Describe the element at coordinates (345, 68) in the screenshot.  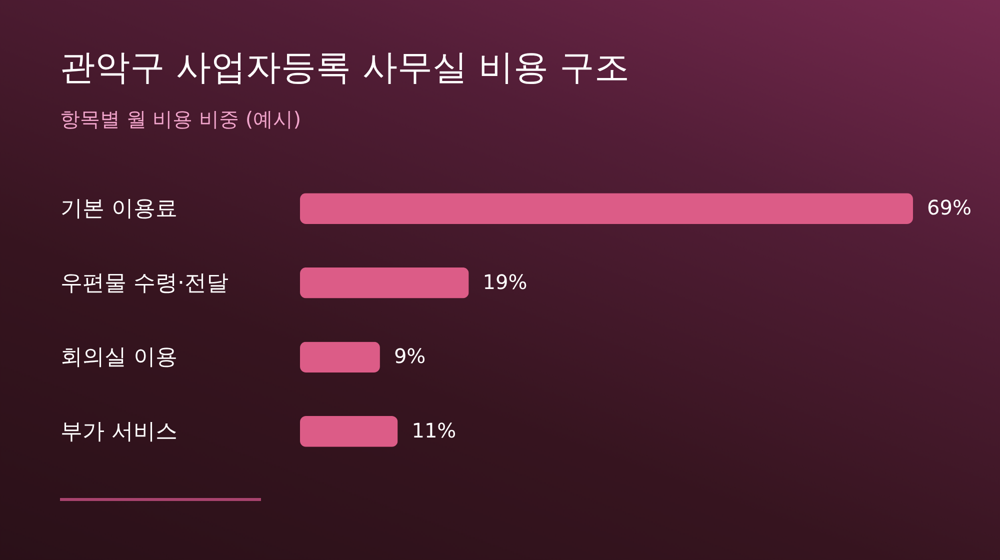
I see `chart-title: 관악구 사업자등록 사무실 비용 구조` at that location.